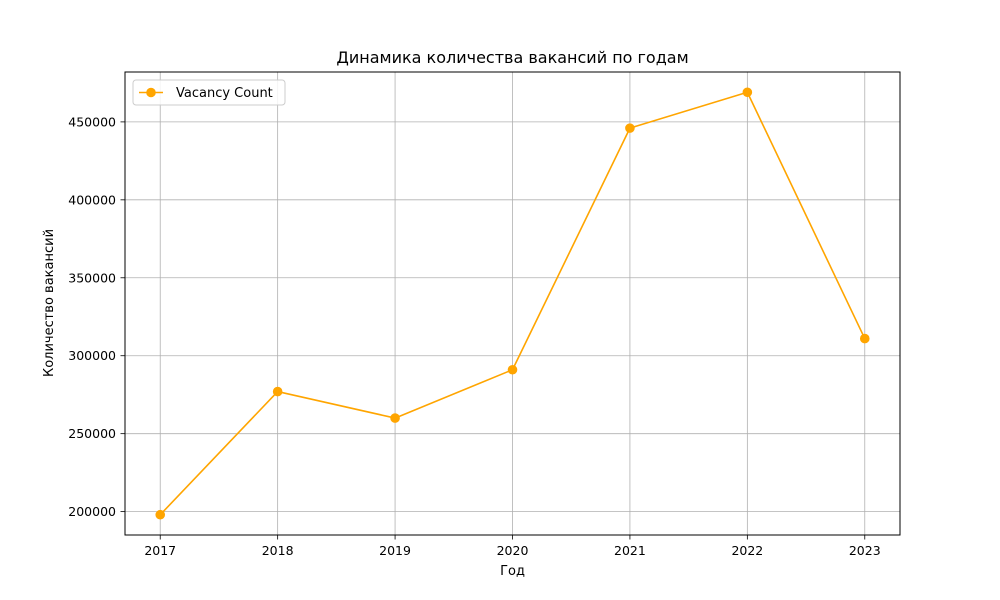  I want to click on x-tick-label: 2021, so click(630, 550).